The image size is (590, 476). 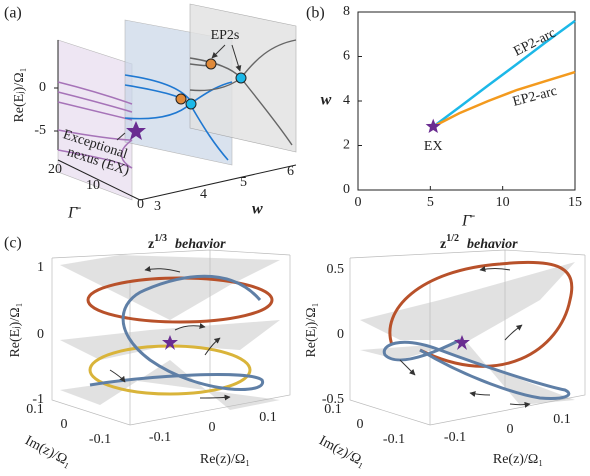 What do you see at coordinates (346, 11) in the screenshot?
I see `y-tick-label: 8` at bounding box center [346, 11].